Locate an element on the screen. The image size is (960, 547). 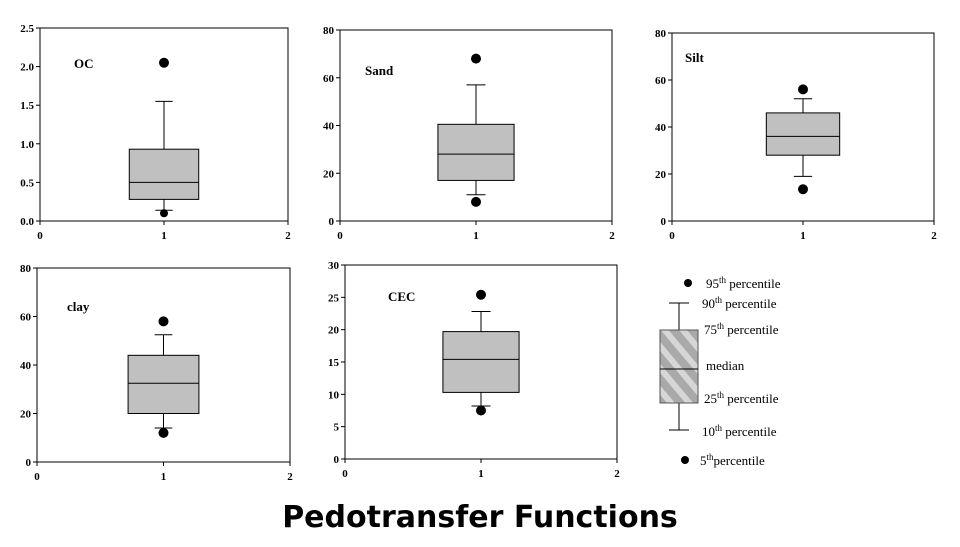
y-tick-label: 1.0 is located at coordinates (27, 145).